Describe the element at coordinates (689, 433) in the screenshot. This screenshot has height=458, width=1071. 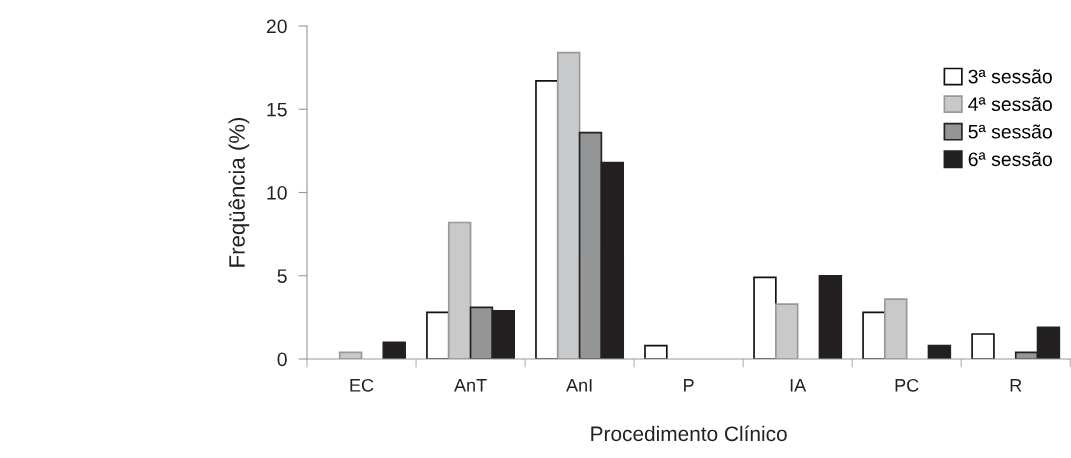
I see `x-axis-title: Procedimento Clínico` at that location.